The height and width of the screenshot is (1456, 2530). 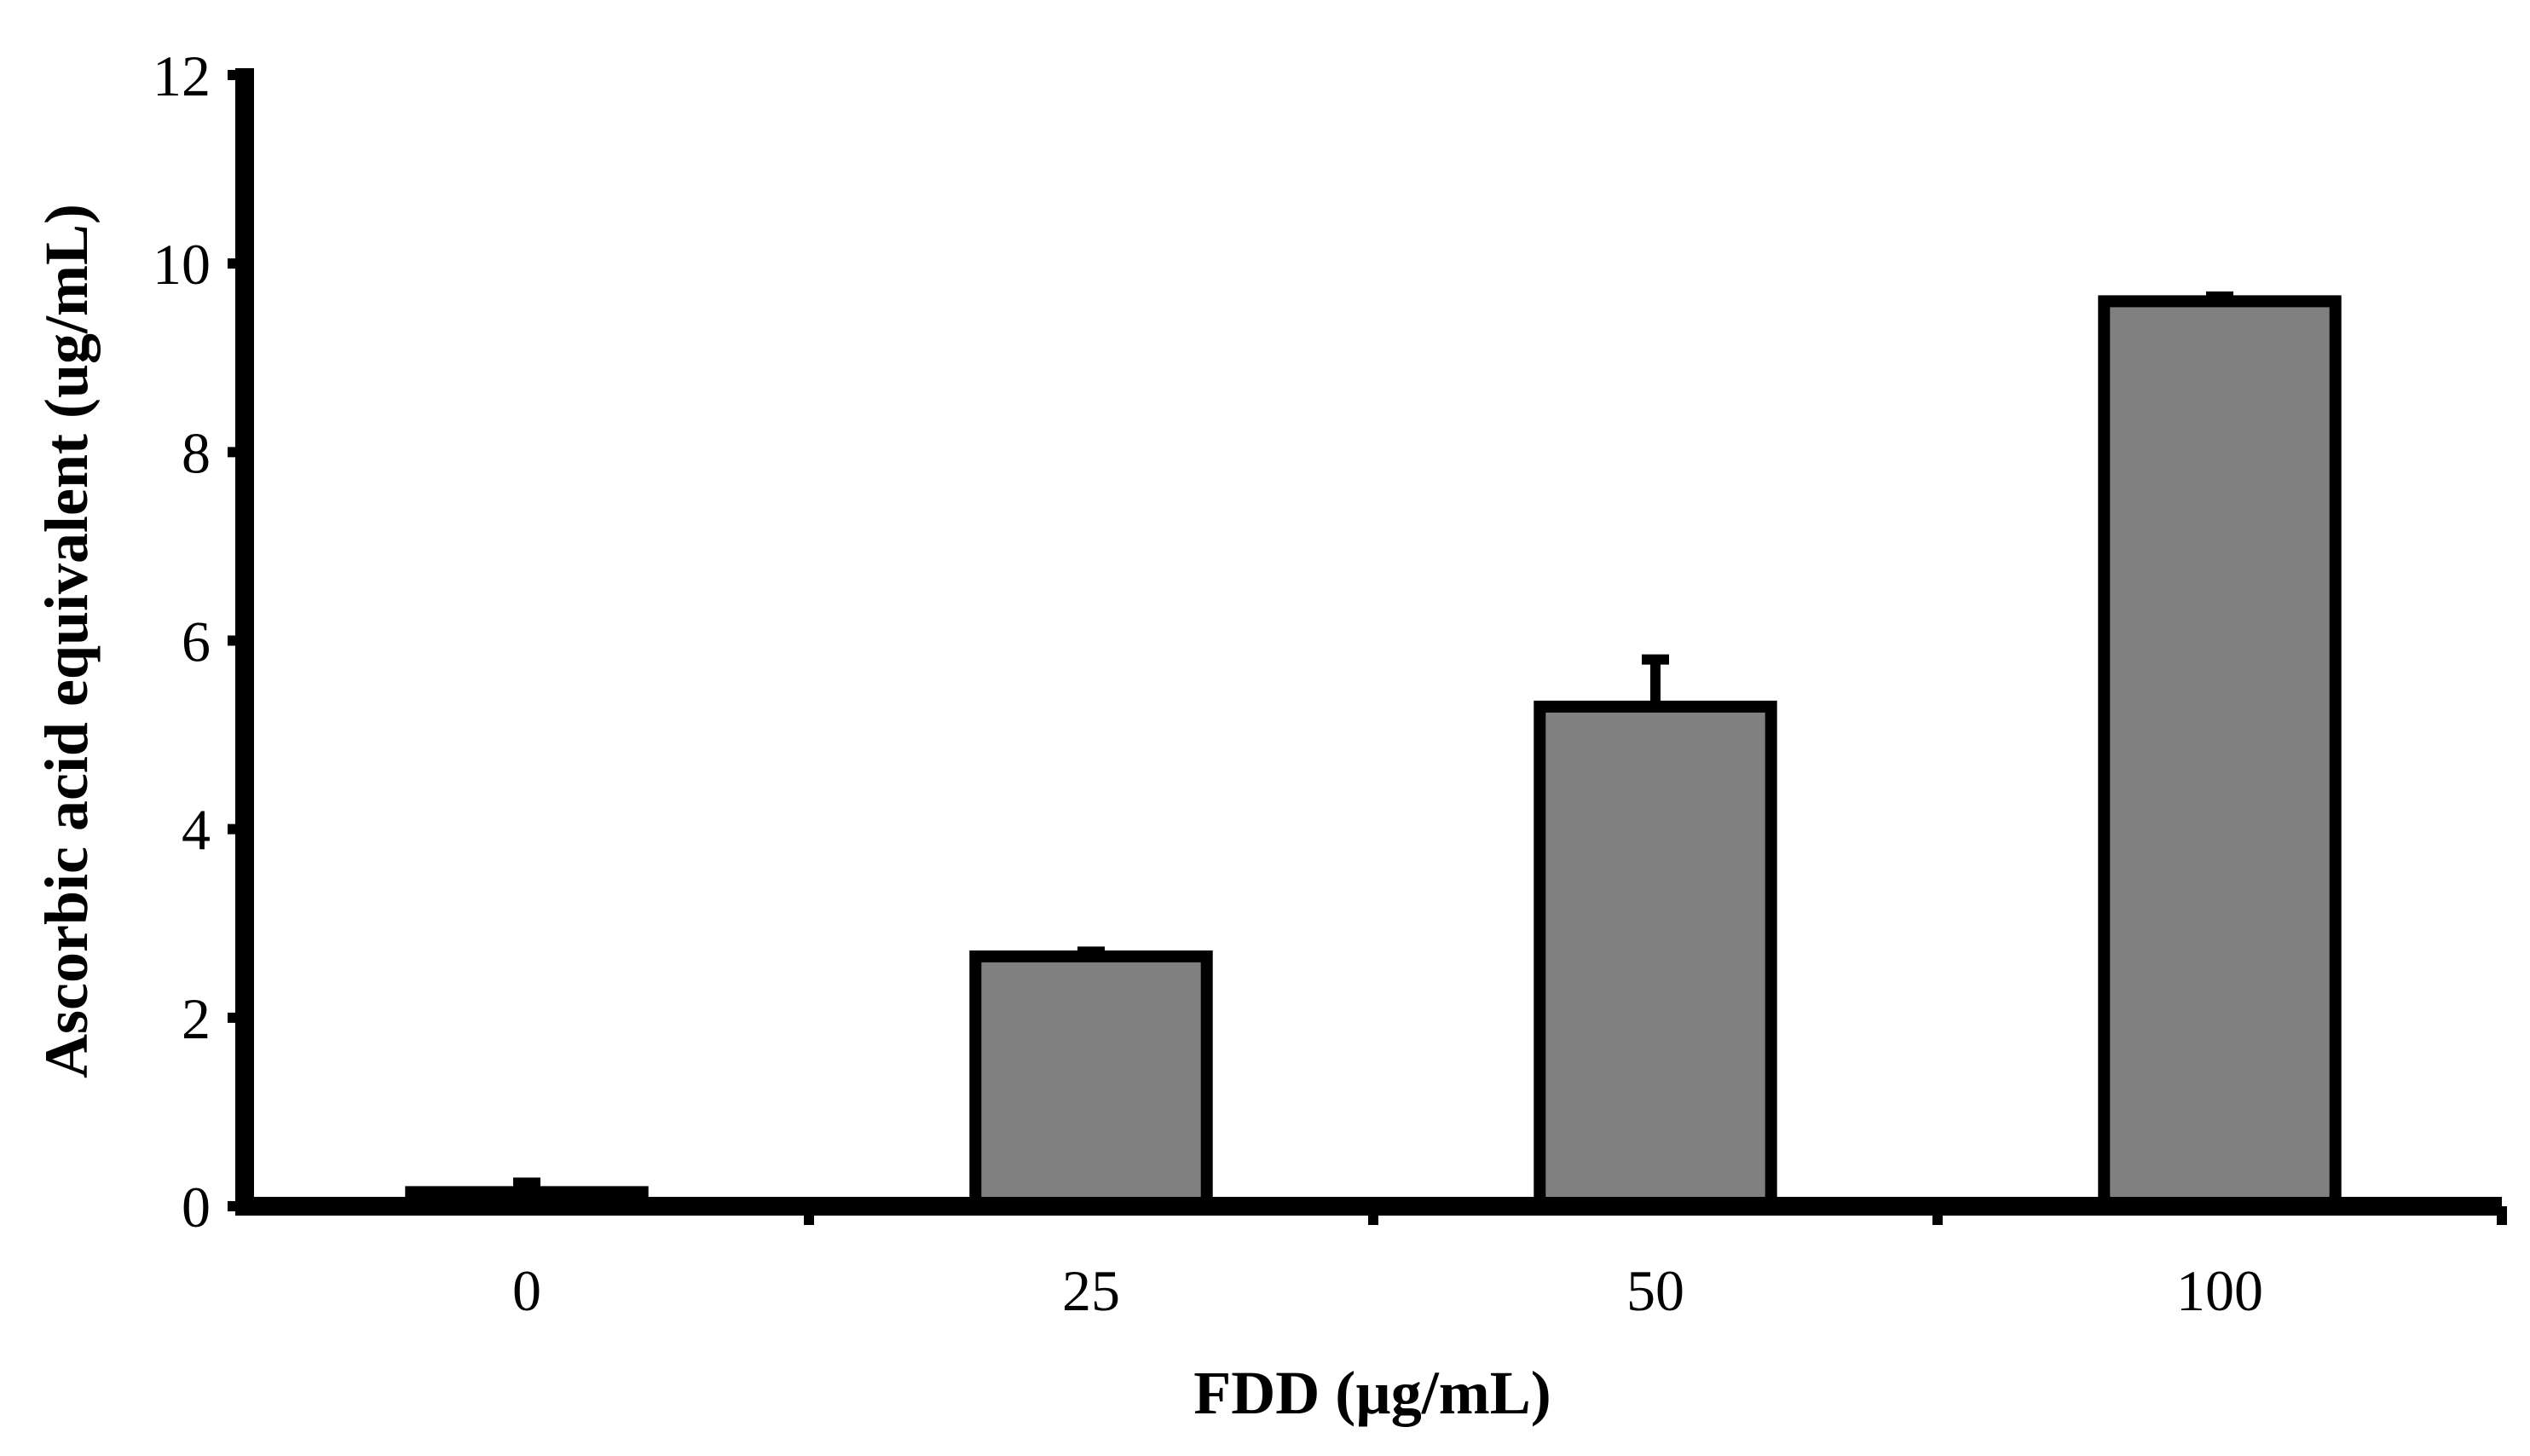 What do you see at coordinates (1655, 1290) in the screenshot?
I see `x-tick-label: 50` at bounding box center [1655, 1290].